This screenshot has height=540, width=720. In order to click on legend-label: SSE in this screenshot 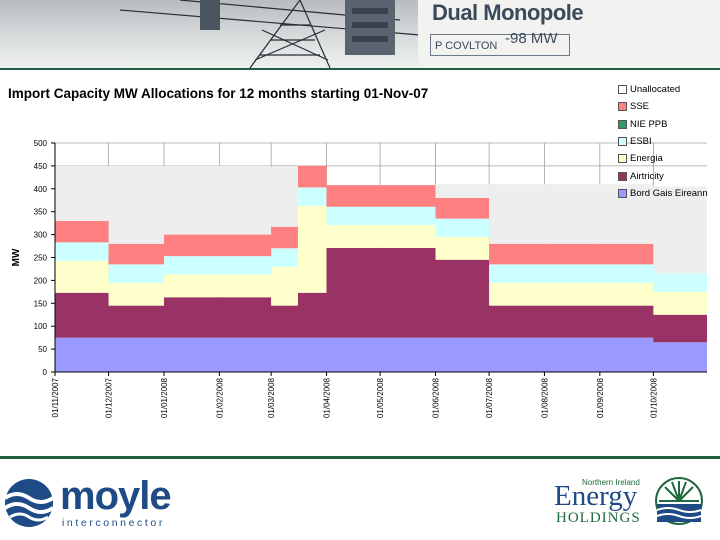, I will do `click(640, 107)`.